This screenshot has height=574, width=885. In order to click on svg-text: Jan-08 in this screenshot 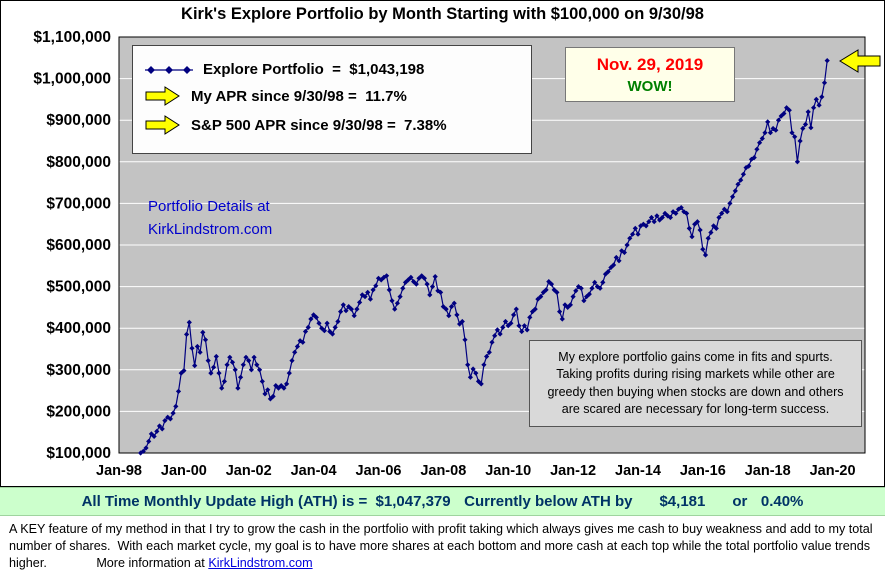, I will do `click(443, 471)`.